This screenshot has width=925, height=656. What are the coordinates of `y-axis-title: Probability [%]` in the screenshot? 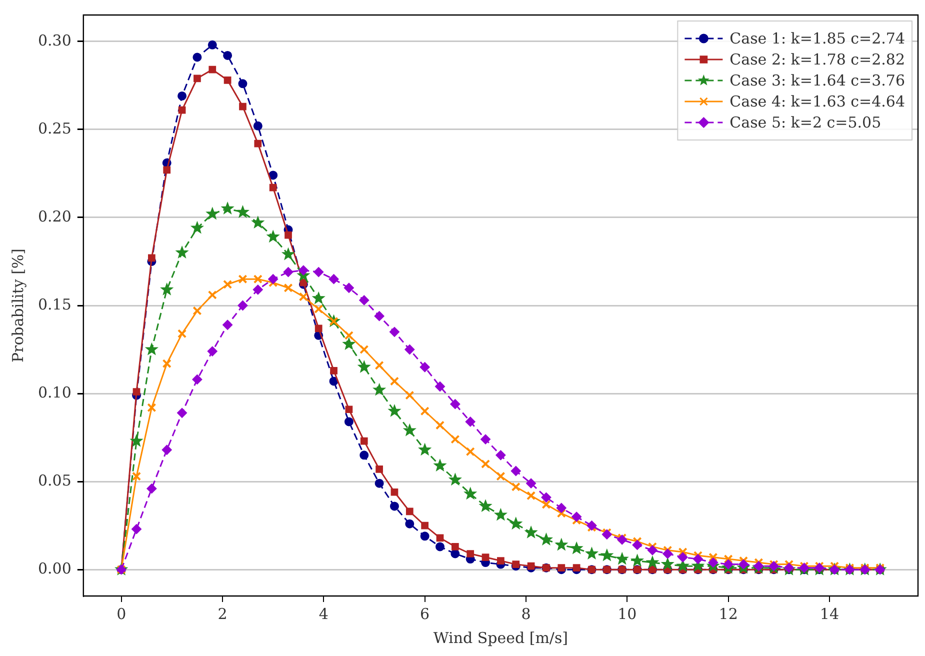 It's located at (17, 305).